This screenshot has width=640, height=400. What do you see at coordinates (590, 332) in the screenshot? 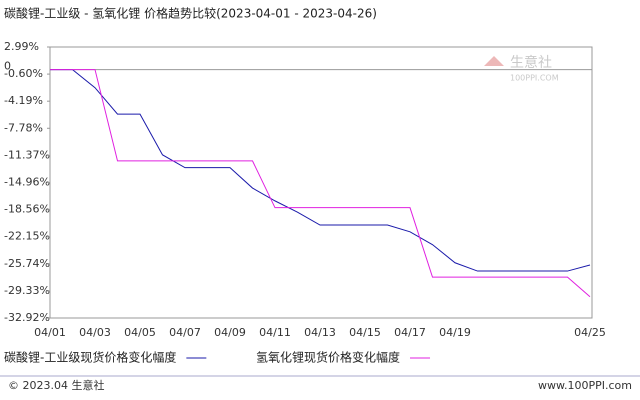
I see `x-tick-label: 04/25` at bounding box center [590, 332].